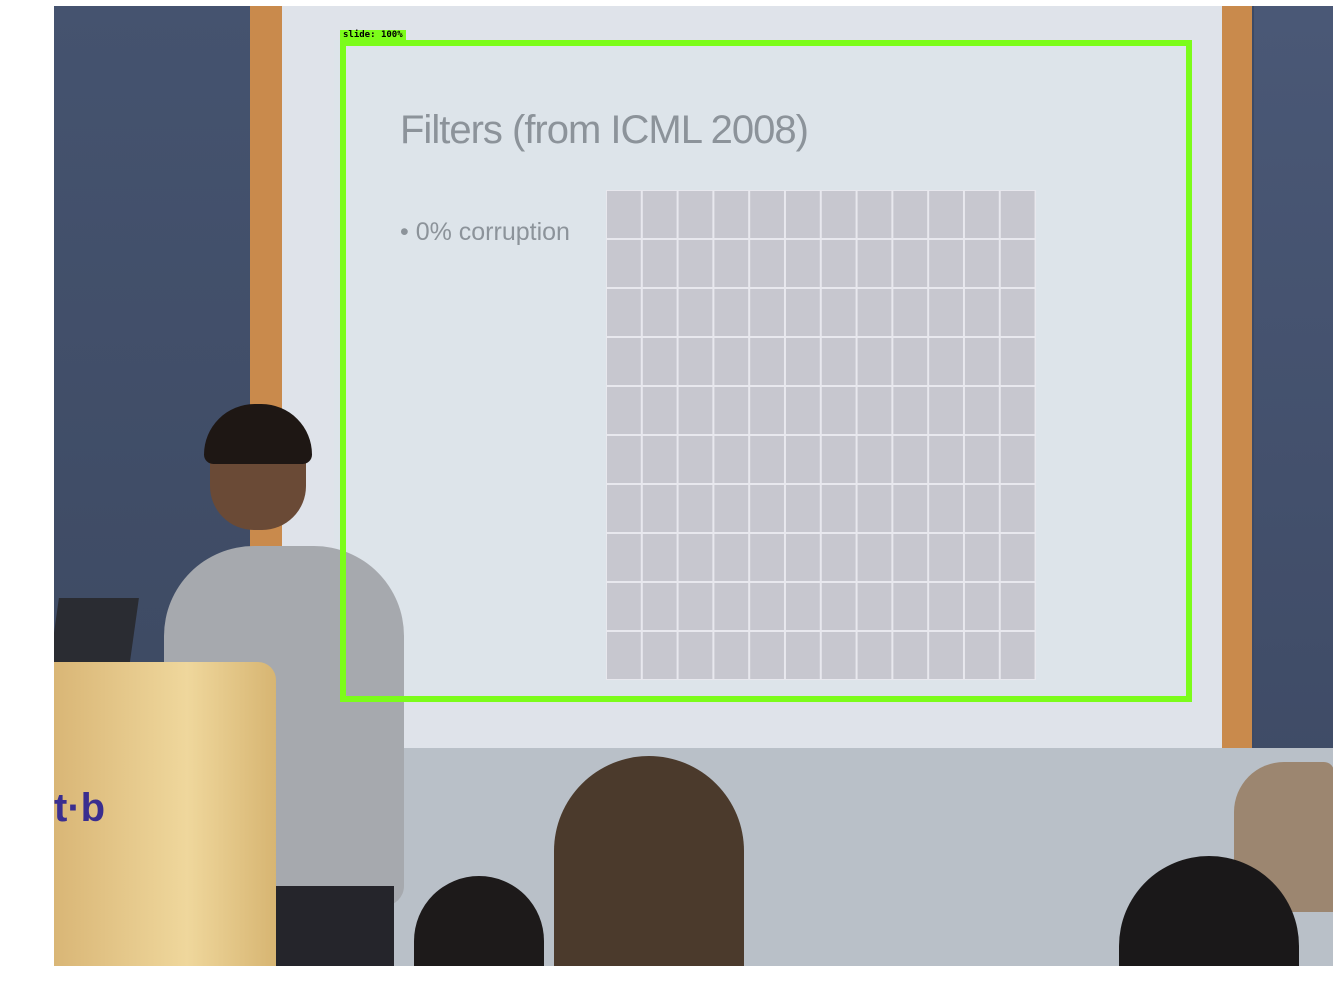 This screenshot has width=1333, height=996. Describe the element at coordinates (96, 633) in the screenshot. I see `laptop` at that location.